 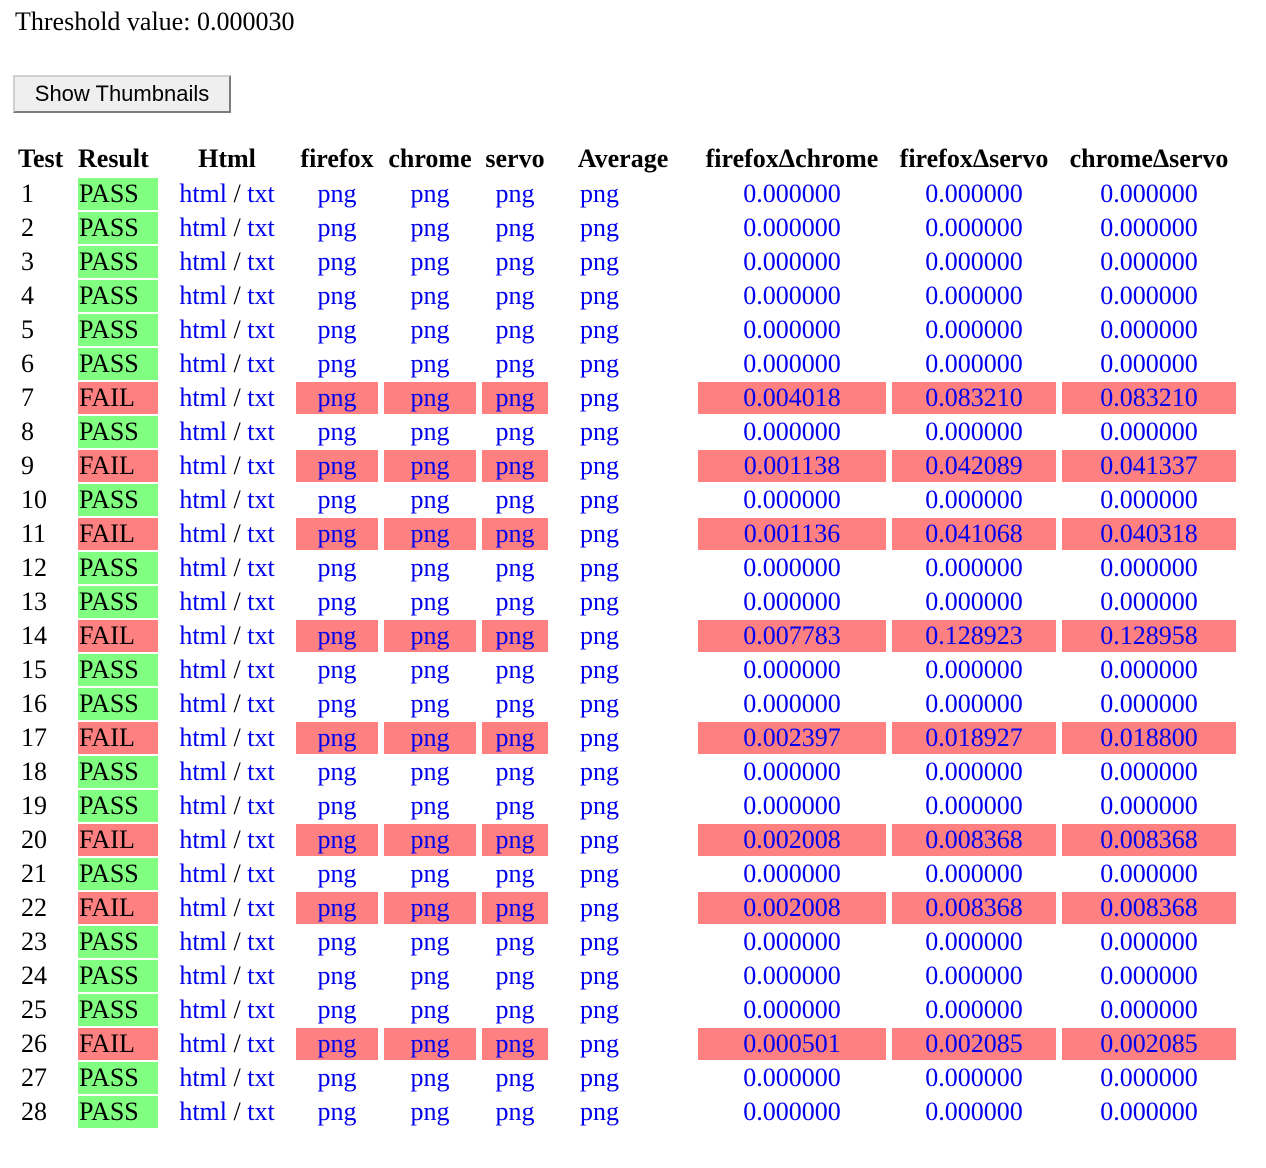 What do you see at coordinates (122, 94) in the screenshot?
I see `show-thumbnails-button: Show Thumbnails` at bounding box center [122, 94].